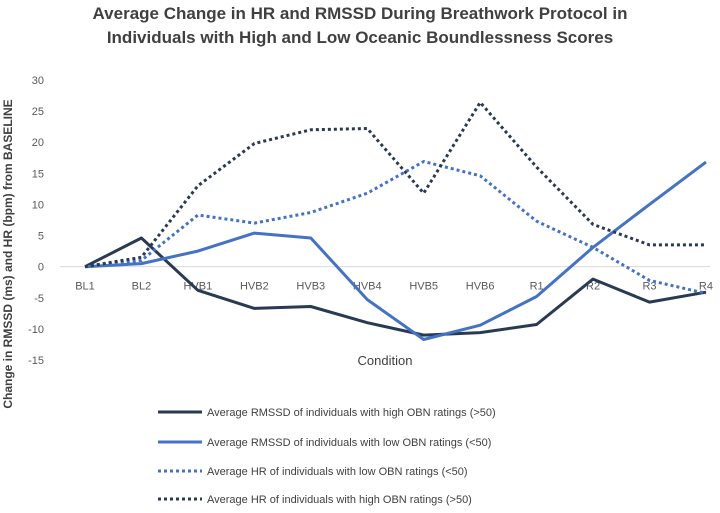 The width and height of the screenshot is (720, 513). Describe the element at coordinates (423, 287) in the screenshot. I see `x-tick-label: HVB5` at that location.